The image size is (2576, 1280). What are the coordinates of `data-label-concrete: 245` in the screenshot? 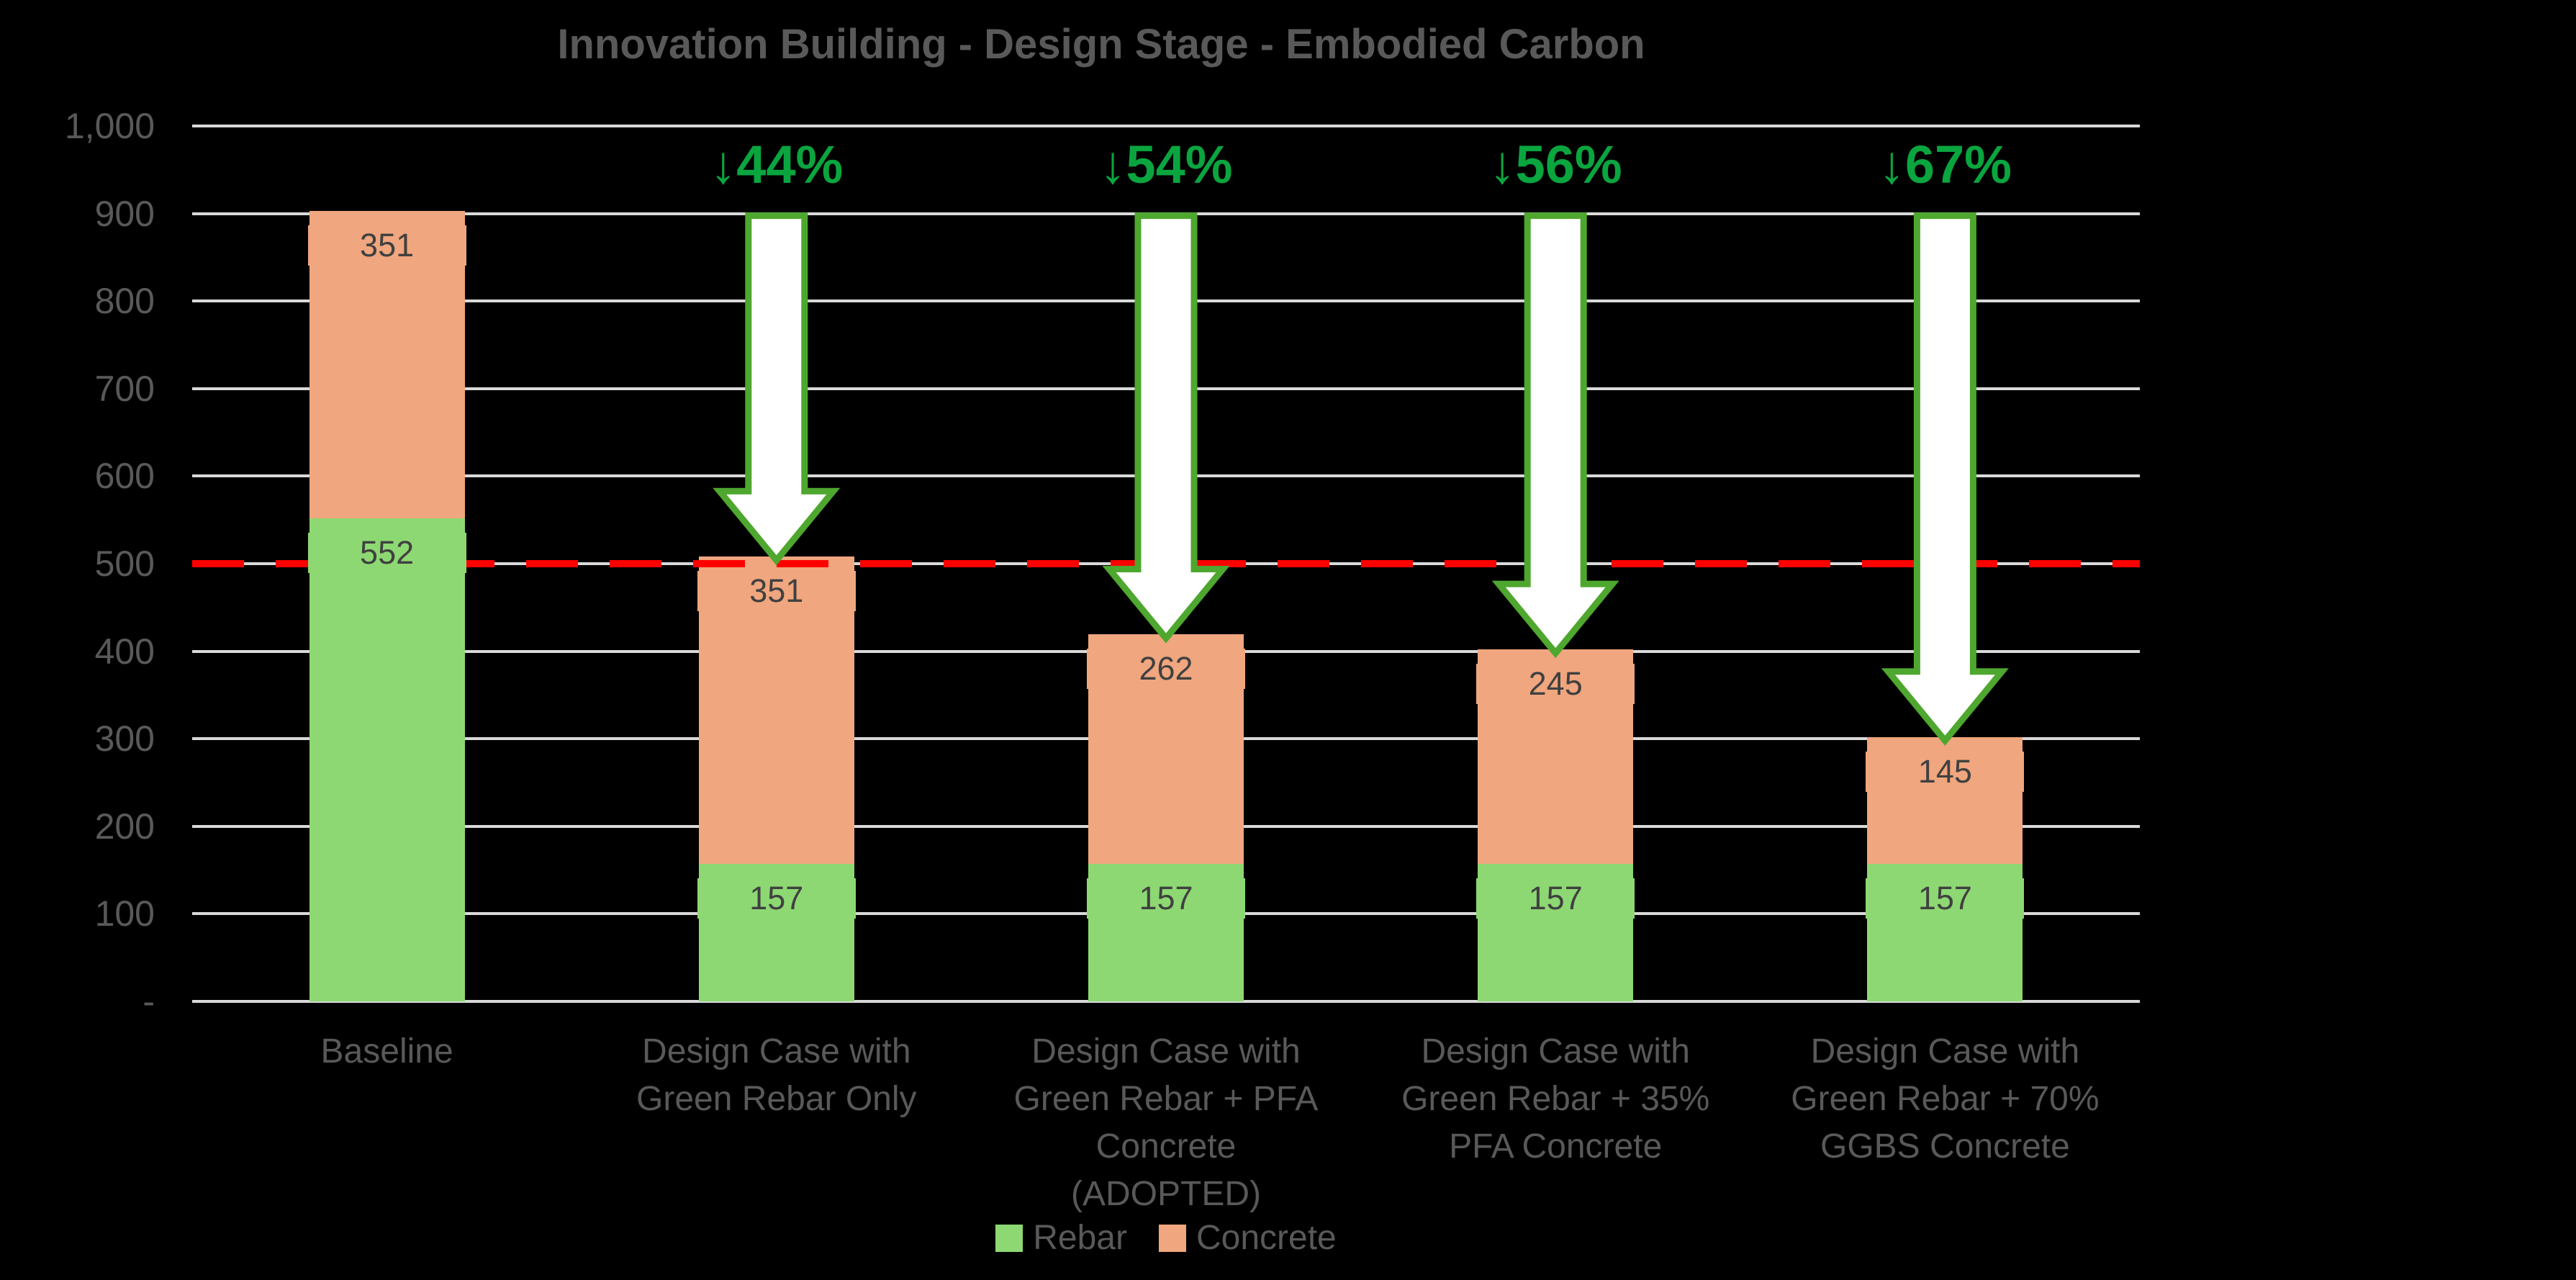 It's located at (1556, 684).